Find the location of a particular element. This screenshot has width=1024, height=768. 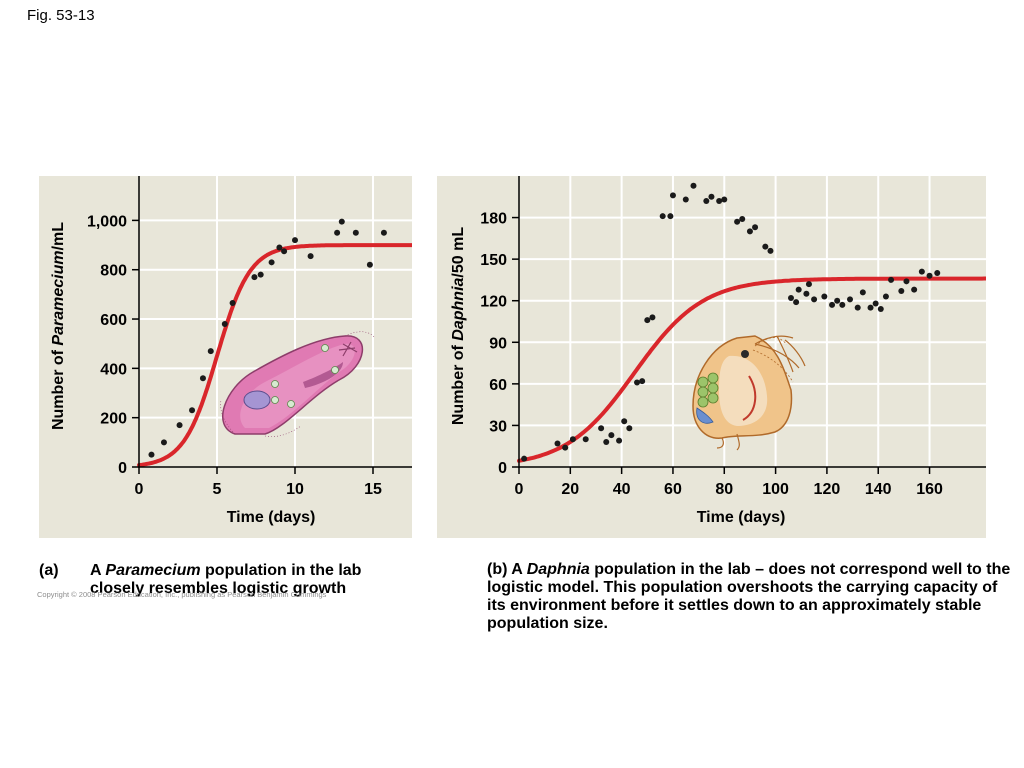

daphnia-illustration is located at coordinates (749, 393).